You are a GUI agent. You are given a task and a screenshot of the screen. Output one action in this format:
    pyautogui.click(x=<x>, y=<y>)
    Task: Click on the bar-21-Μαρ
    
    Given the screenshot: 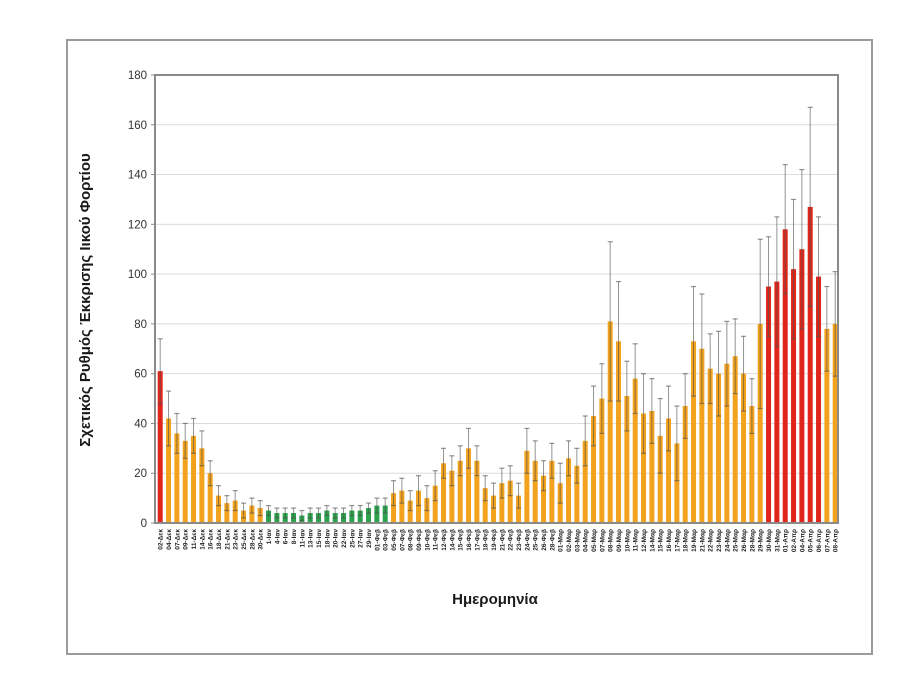 What is the action you would take?
    pyautogui.click(x=702, y=435)
    